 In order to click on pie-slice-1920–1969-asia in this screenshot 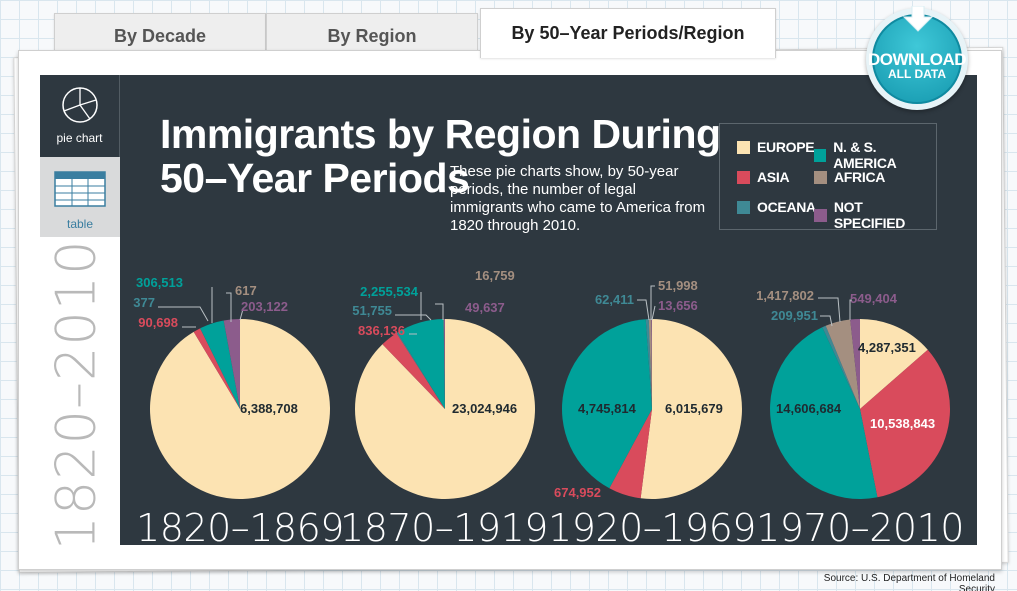, I will do `click(630, 454)`.